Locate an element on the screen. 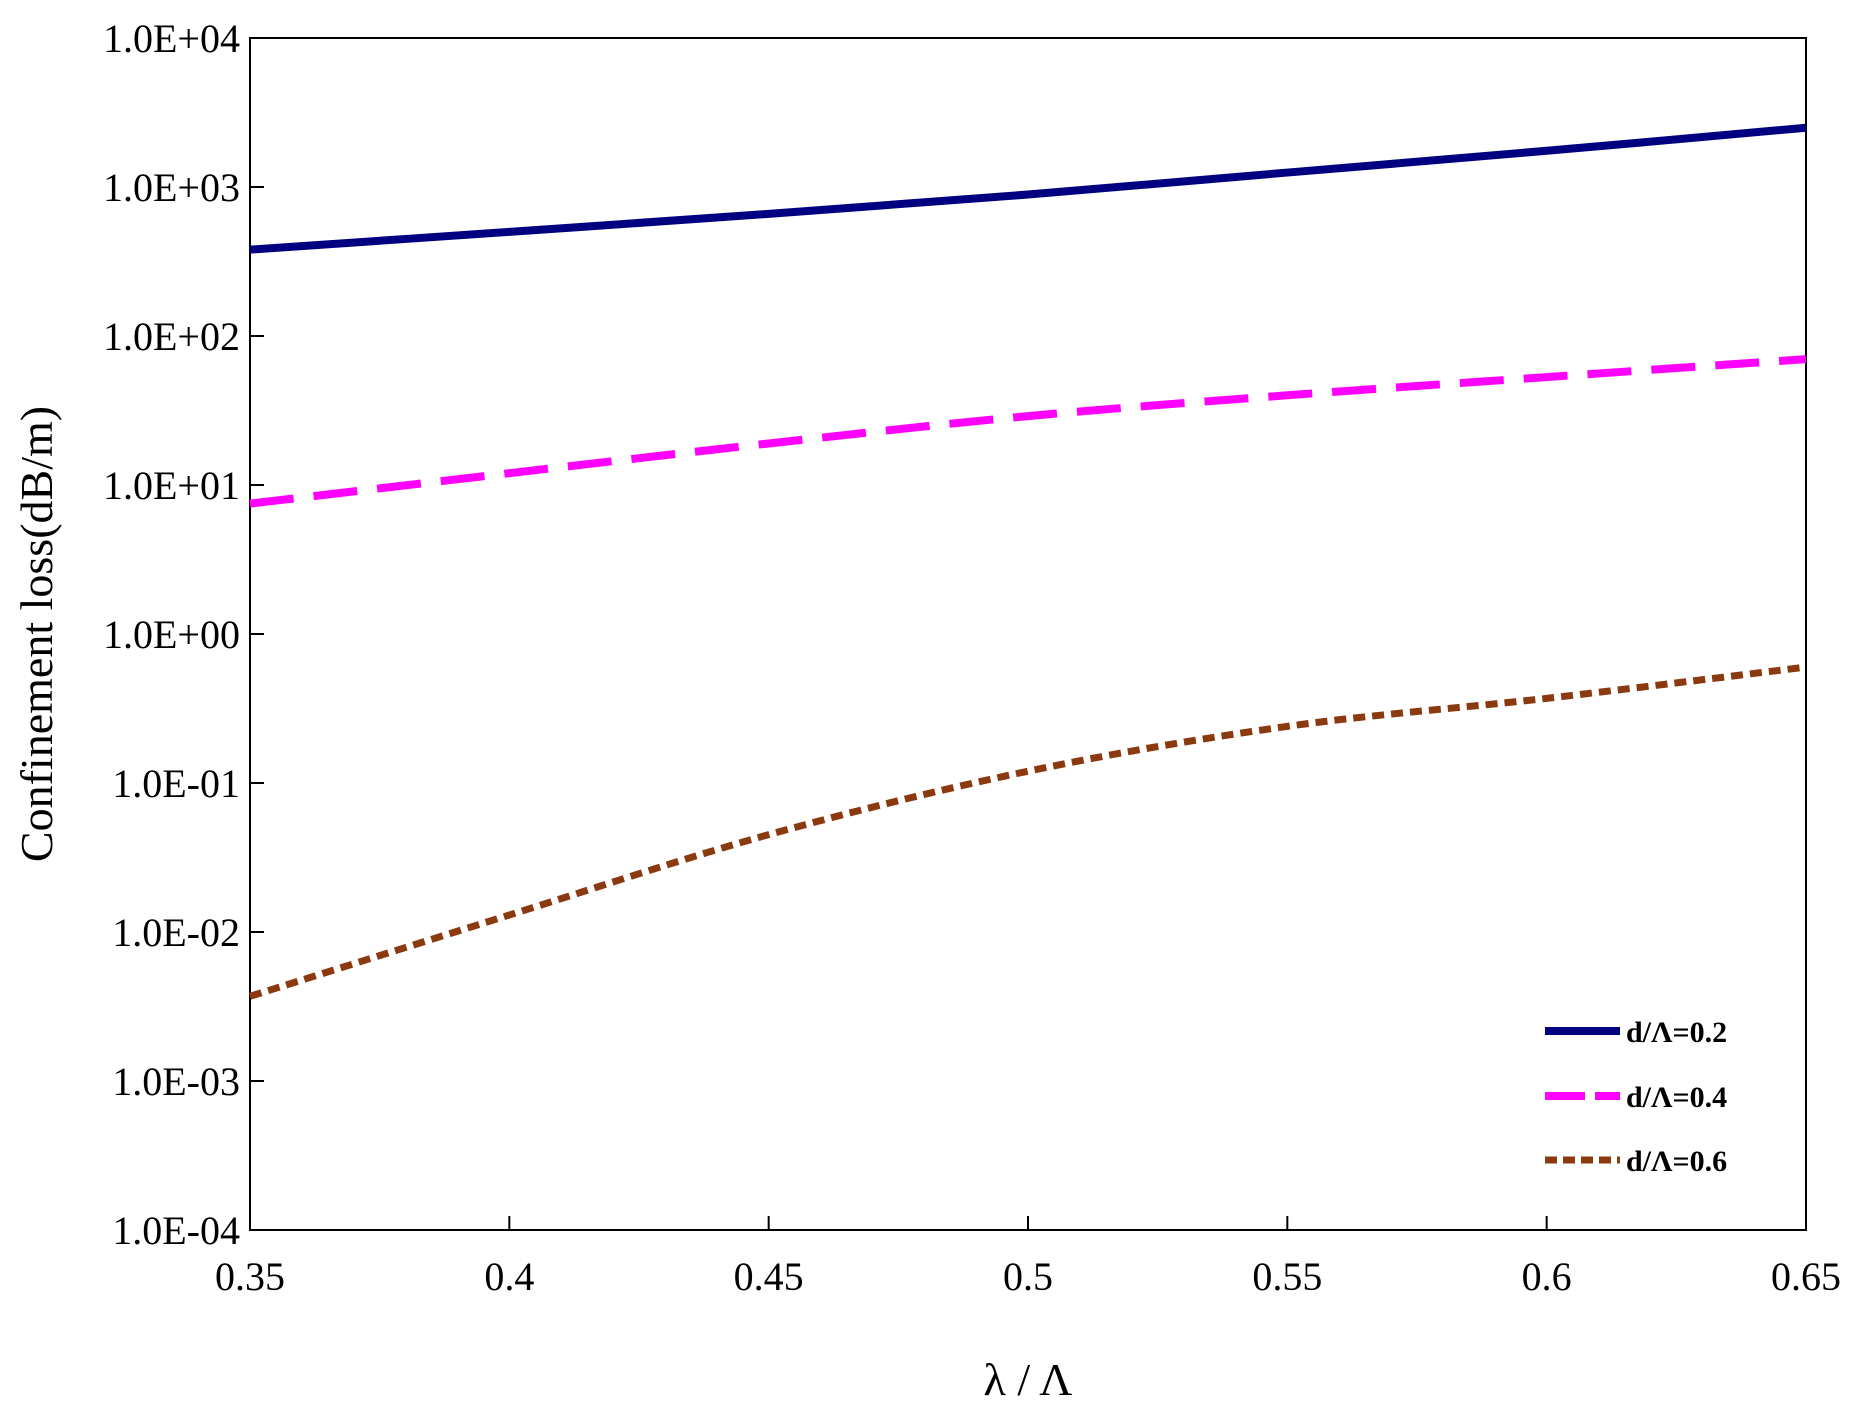  y-tick-label: 1.0E+03 is located at coordinates (171, 187).